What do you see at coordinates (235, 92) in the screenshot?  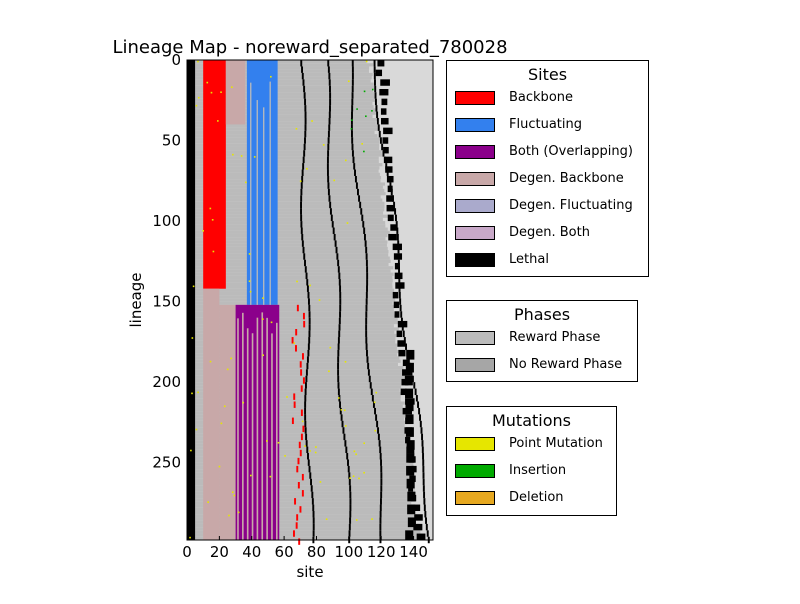 I see `region-degen-backbone` at bounding box center [235, 92].